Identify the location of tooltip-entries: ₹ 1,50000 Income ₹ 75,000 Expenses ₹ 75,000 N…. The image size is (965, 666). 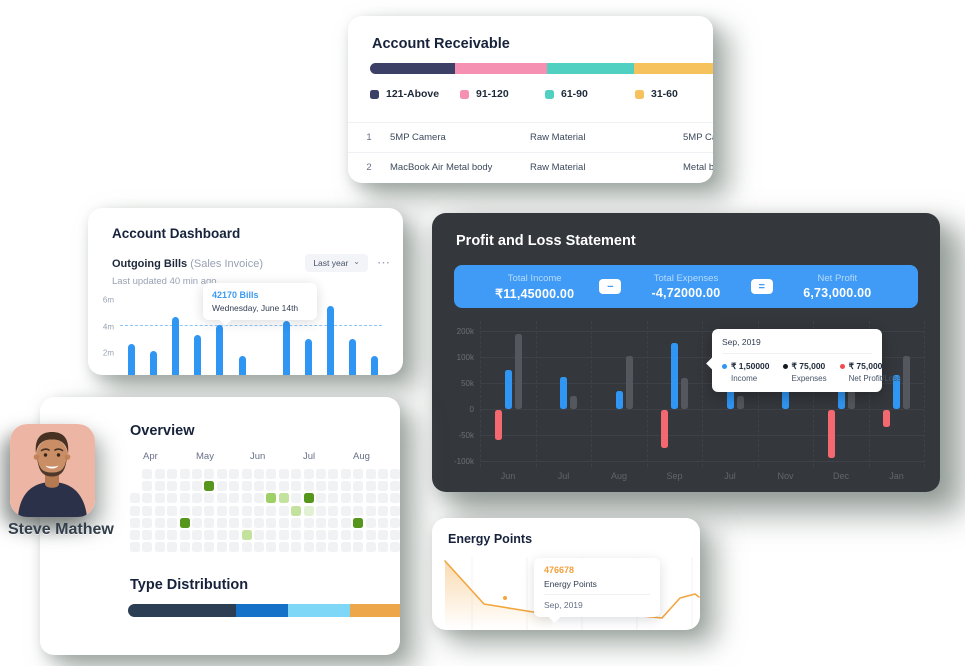
(811, 372).